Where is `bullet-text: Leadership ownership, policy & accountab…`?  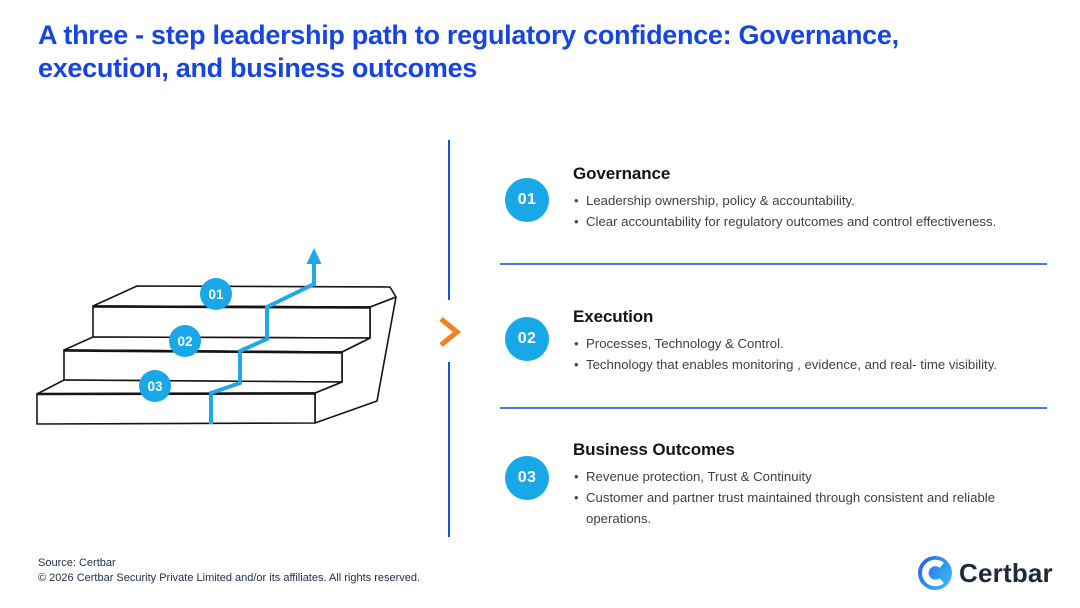 bullet-text: Leadership ownership, policy & accountab… is located at coordinates (720, 200).